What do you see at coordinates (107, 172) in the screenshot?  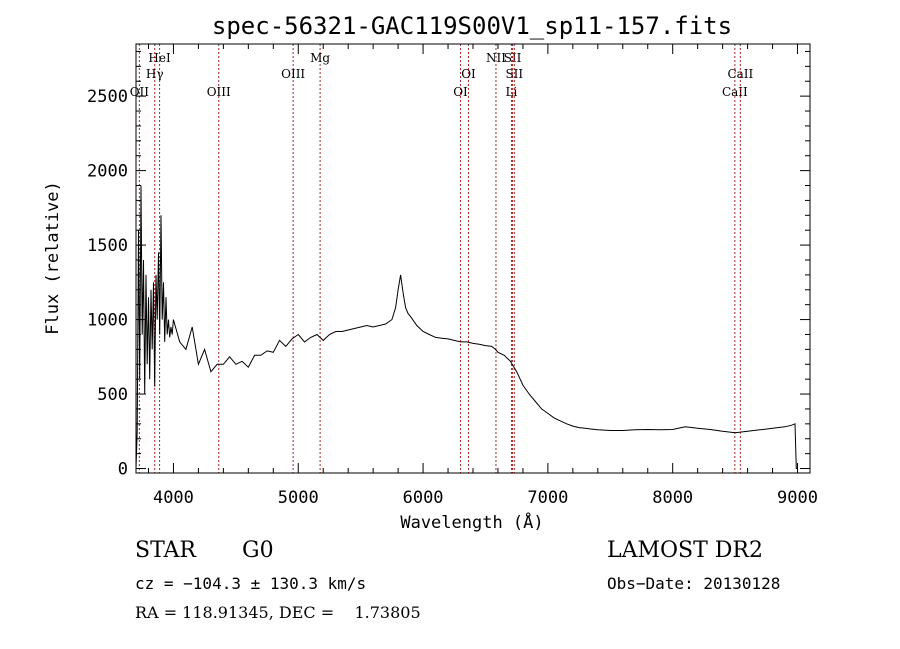 I see `y-tick-label: 2000` at bounding box center [107, 172].